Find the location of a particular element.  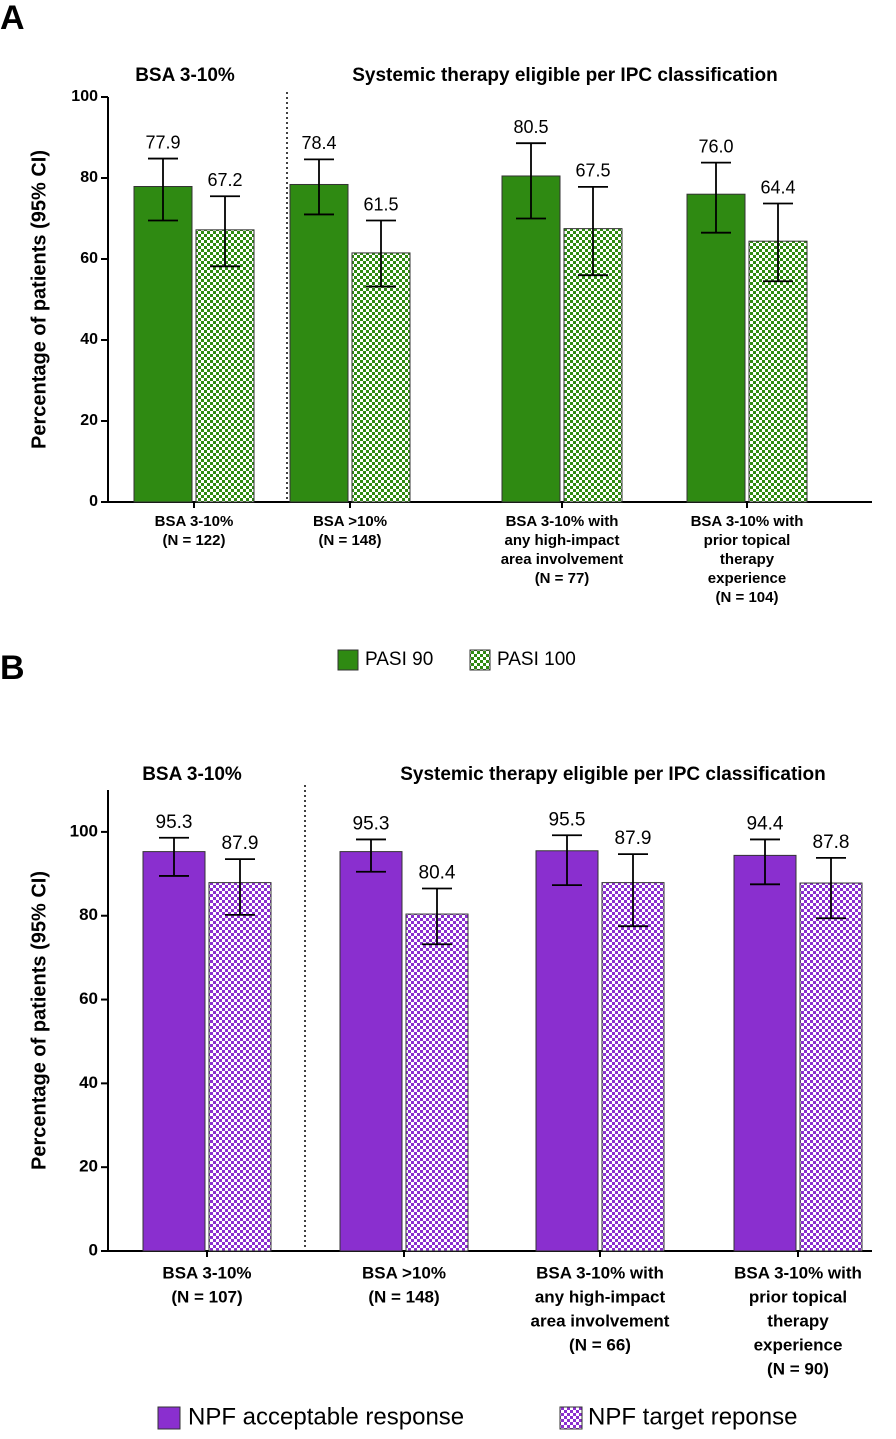

value-label: 78.4 is located at coordinates (318, 143).